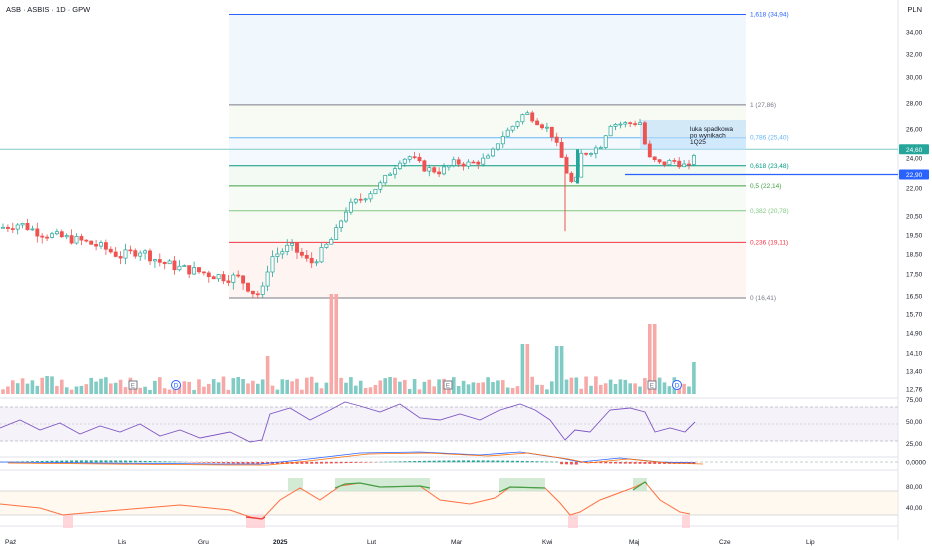 The height and width of the screenshot is (550, 932). Describe the element at coordinates (914, 9) in the screenshot. I see `currency-label: PLN` at that location.